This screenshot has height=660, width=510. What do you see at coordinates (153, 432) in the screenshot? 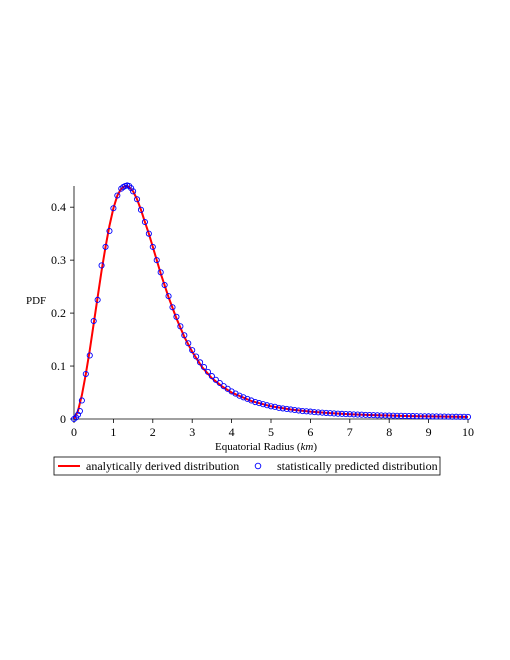
I see `x-tick-label: 2` at bounding box center [153, 432].